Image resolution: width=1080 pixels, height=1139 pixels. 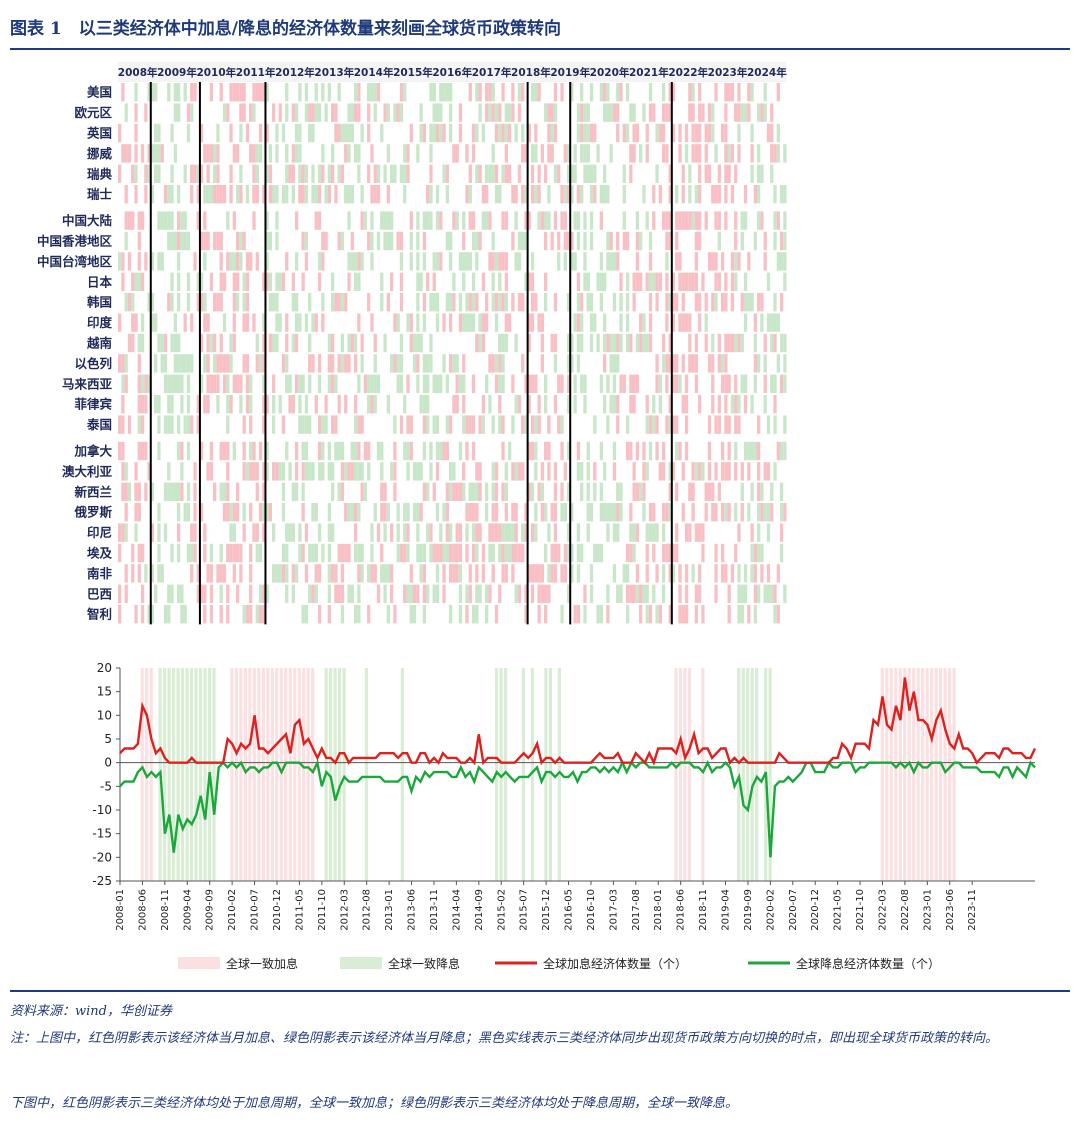 What do you see at coordinates (299, 910) in the screenshot?
I see `x-tick-label: 2011-05` at bounding box center [299, 910].